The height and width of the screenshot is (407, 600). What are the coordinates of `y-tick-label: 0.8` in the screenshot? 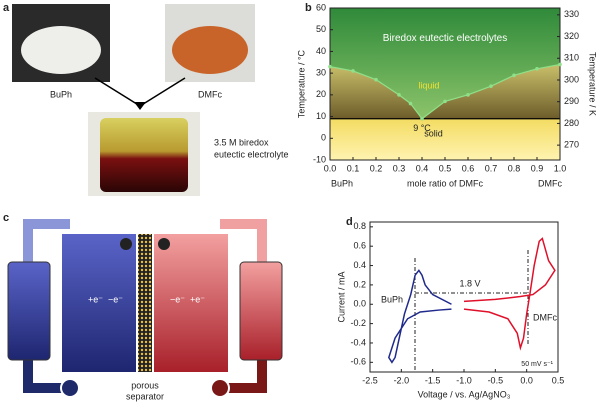 It's located at (359, 226).